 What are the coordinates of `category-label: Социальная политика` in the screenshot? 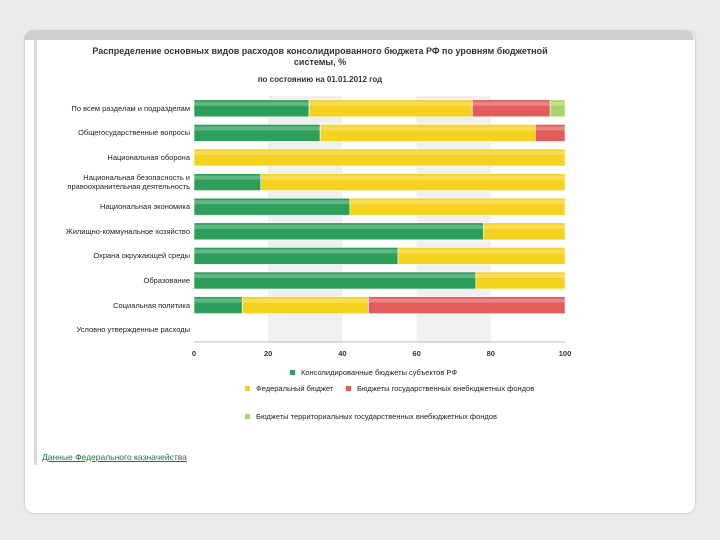 It's located at (151, 305).